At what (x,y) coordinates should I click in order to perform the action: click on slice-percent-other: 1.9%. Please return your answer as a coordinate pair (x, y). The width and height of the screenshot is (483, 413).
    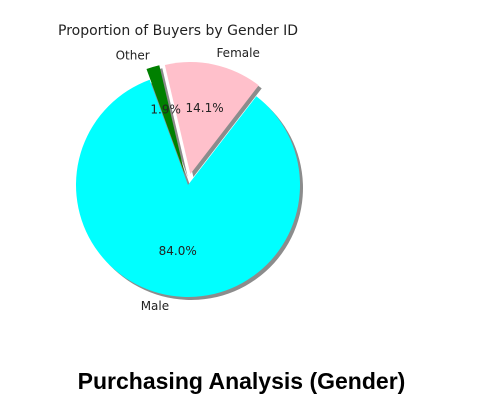
    Looking at the image, I should click on (165, 109).